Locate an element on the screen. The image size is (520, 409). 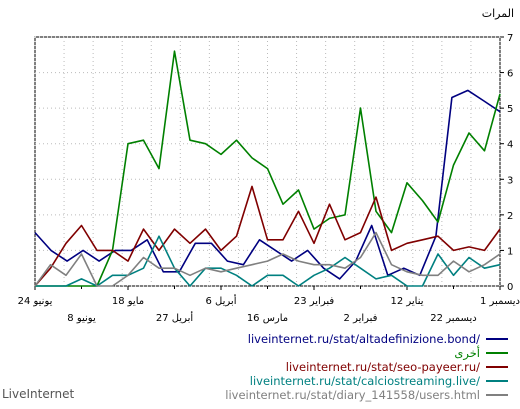
y-tick-label: 2 is located at coordinates (510, 216).